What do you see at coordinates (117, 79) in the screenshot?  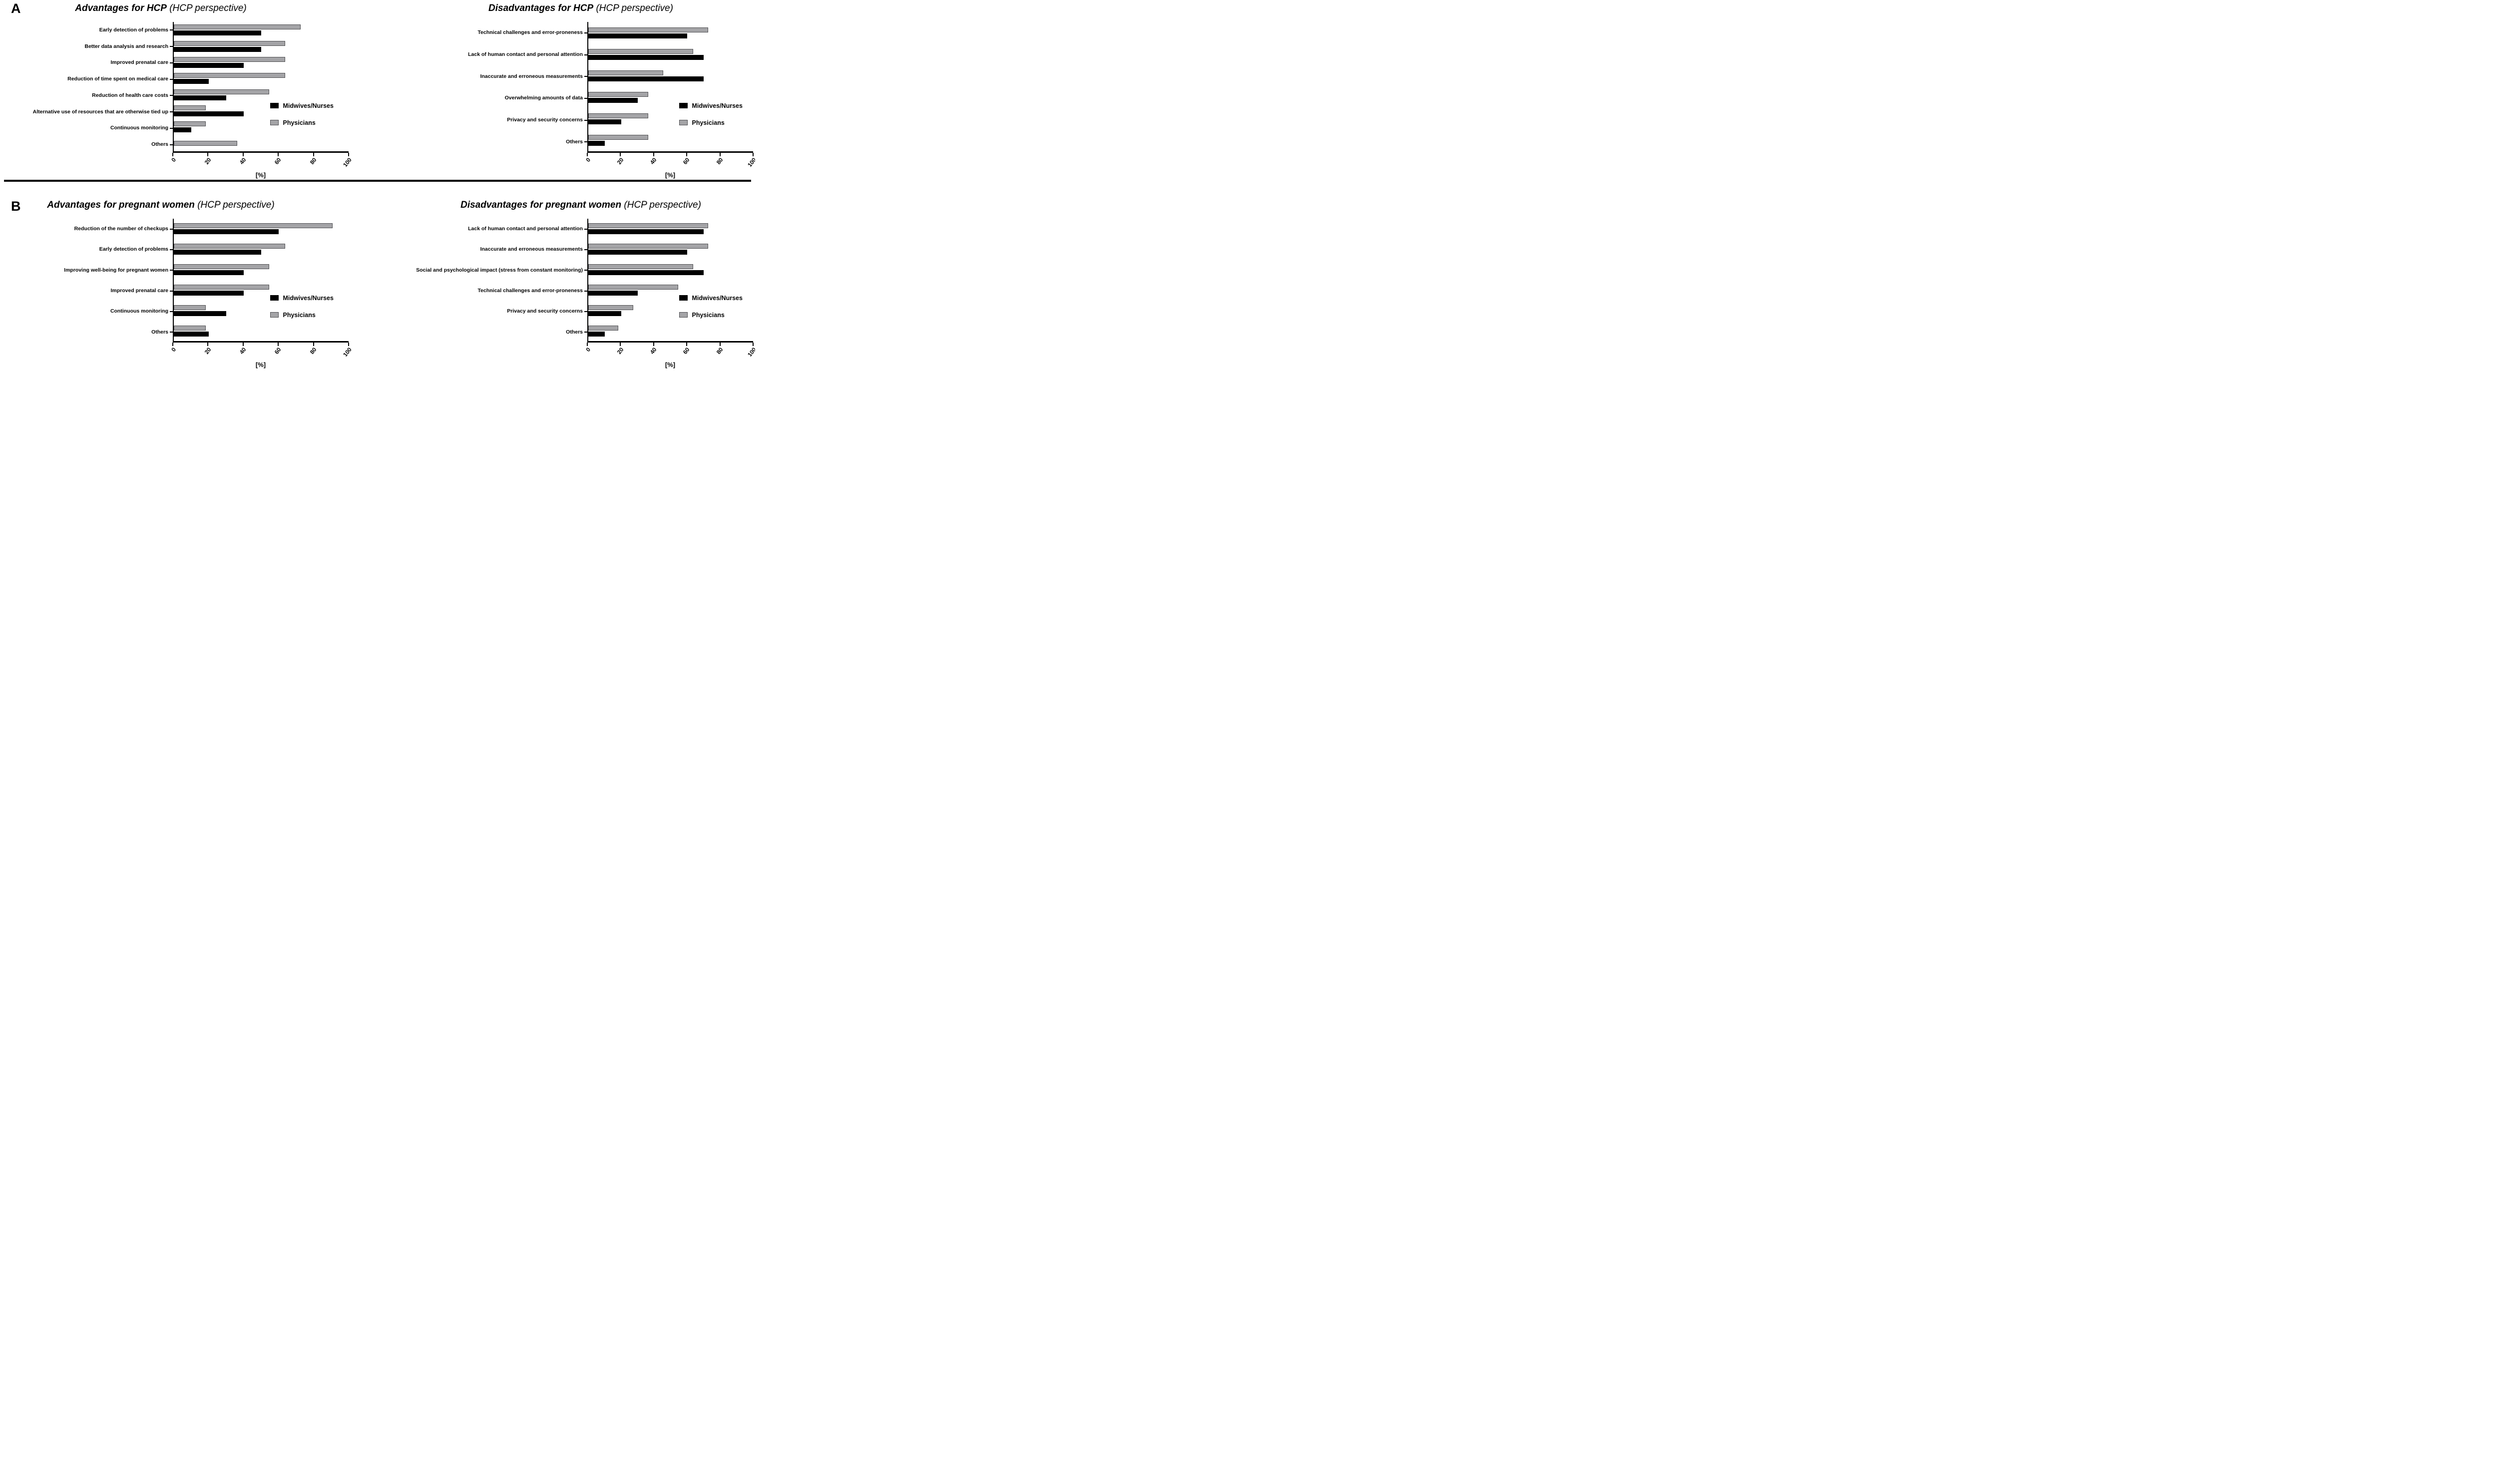 I see `category-label: Reduction of time spent on medical care` at bounding box center [117, 79].